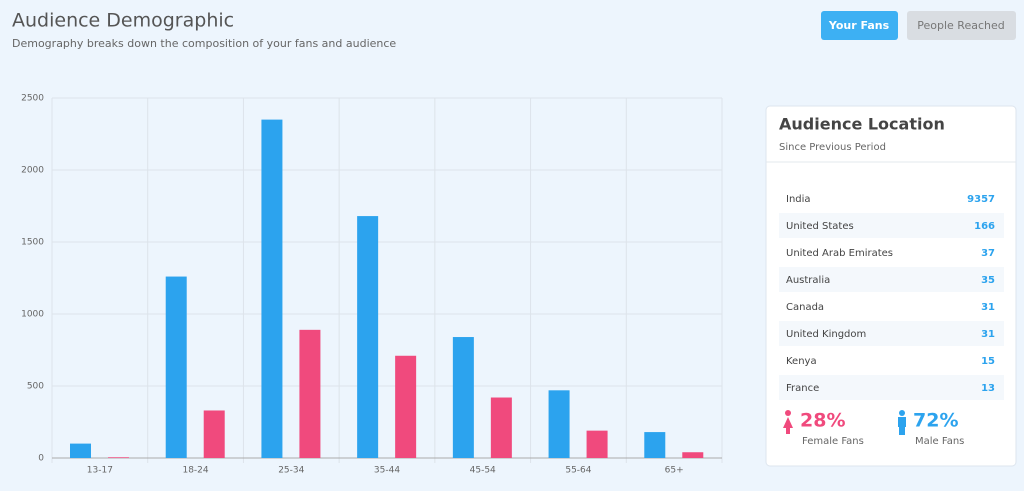  Describe the element at coordinates (801, 361) in the screenshot. I see `country: Kenya` at that location.